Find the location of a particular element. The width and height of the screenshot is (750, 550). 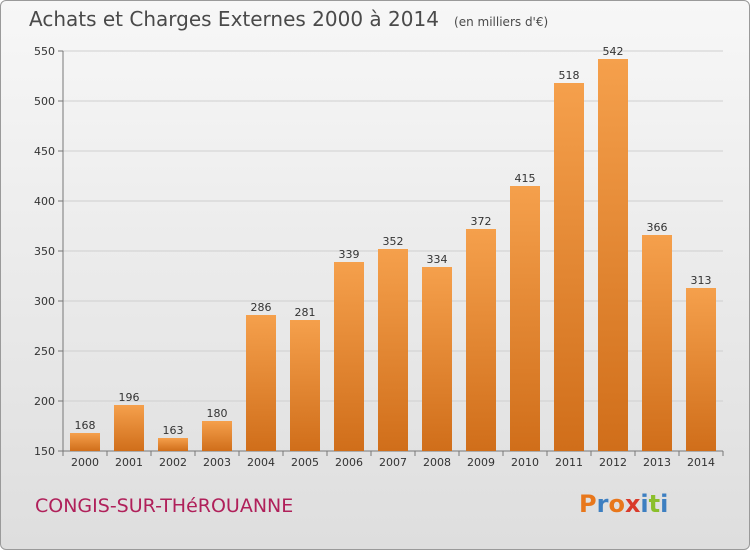

x-tick-label: 2007 is located at coordinates (393, 462).